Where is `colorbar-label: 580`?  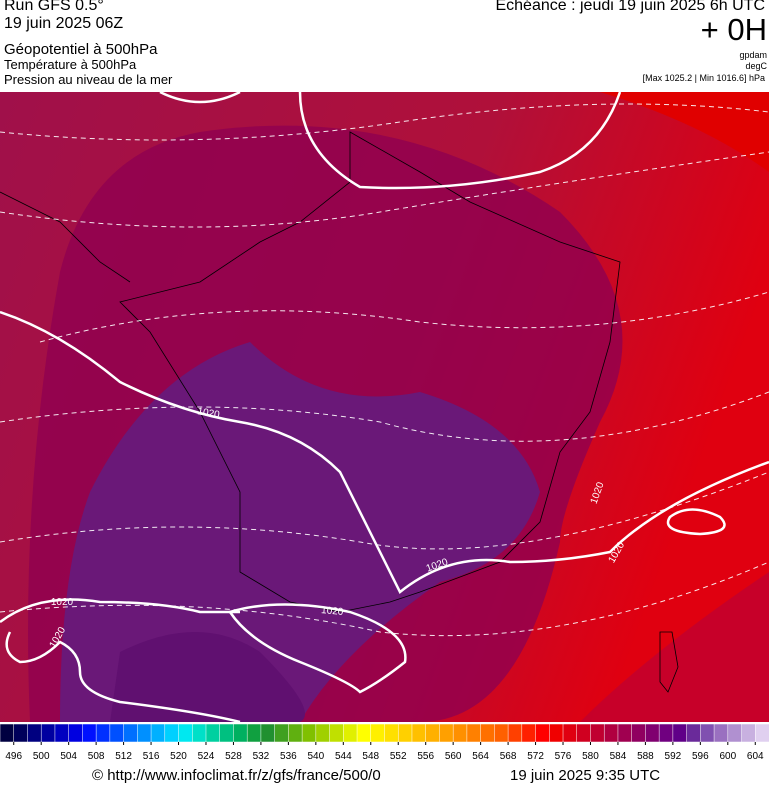
colorbar-label: 580 is located at coordinates (590, 756).